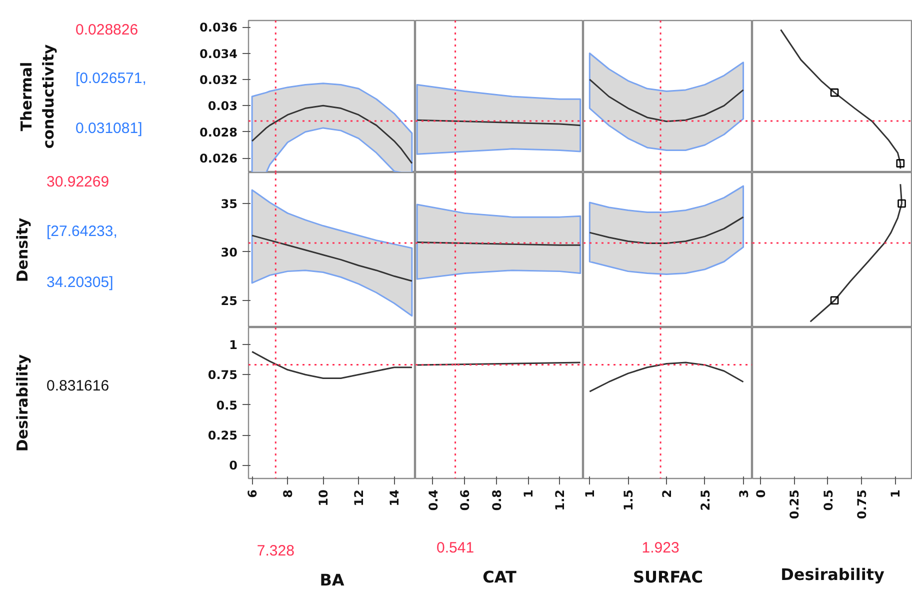 The height and width of the screenshot is (589, 912). I want to click on y-tick-label: 0.03, so click(223, 106).